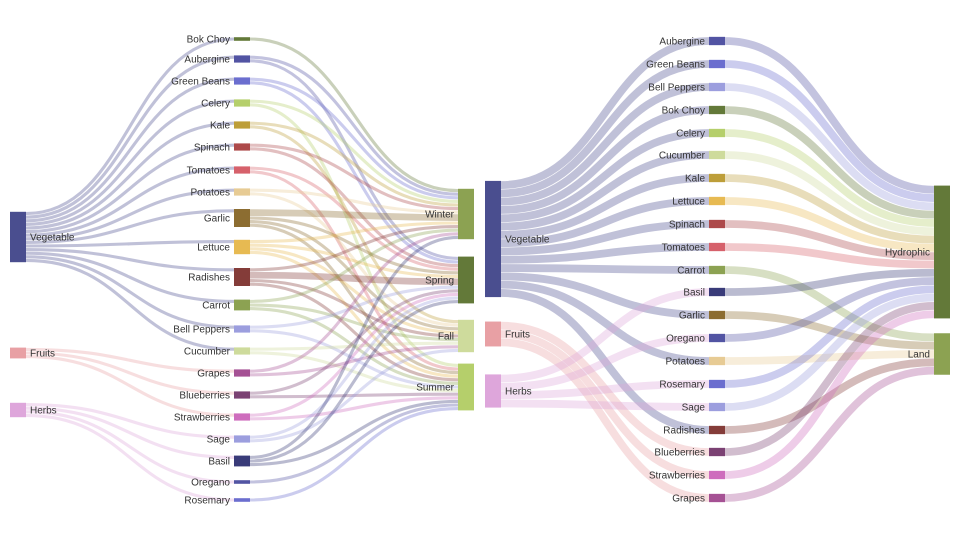 The width and height of the screenshot is (960, 540). Describe the element at coordinates (217, 352) in the screenshot. I see `sankey-node: Cucumber` at that location.